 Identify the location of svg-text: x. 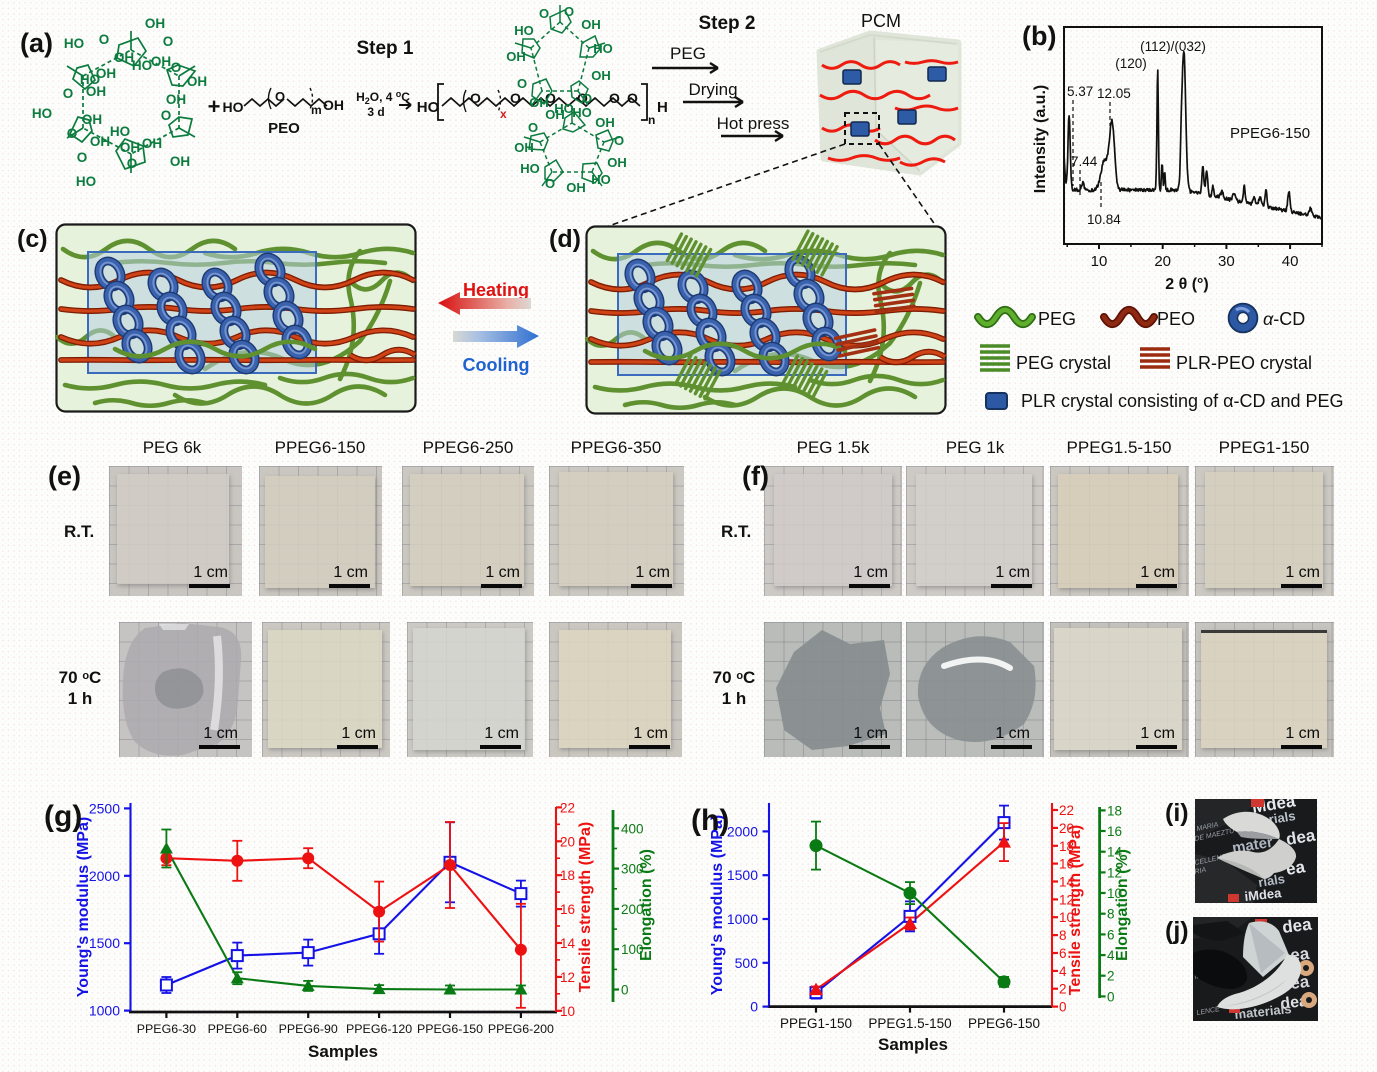
(503, 114).